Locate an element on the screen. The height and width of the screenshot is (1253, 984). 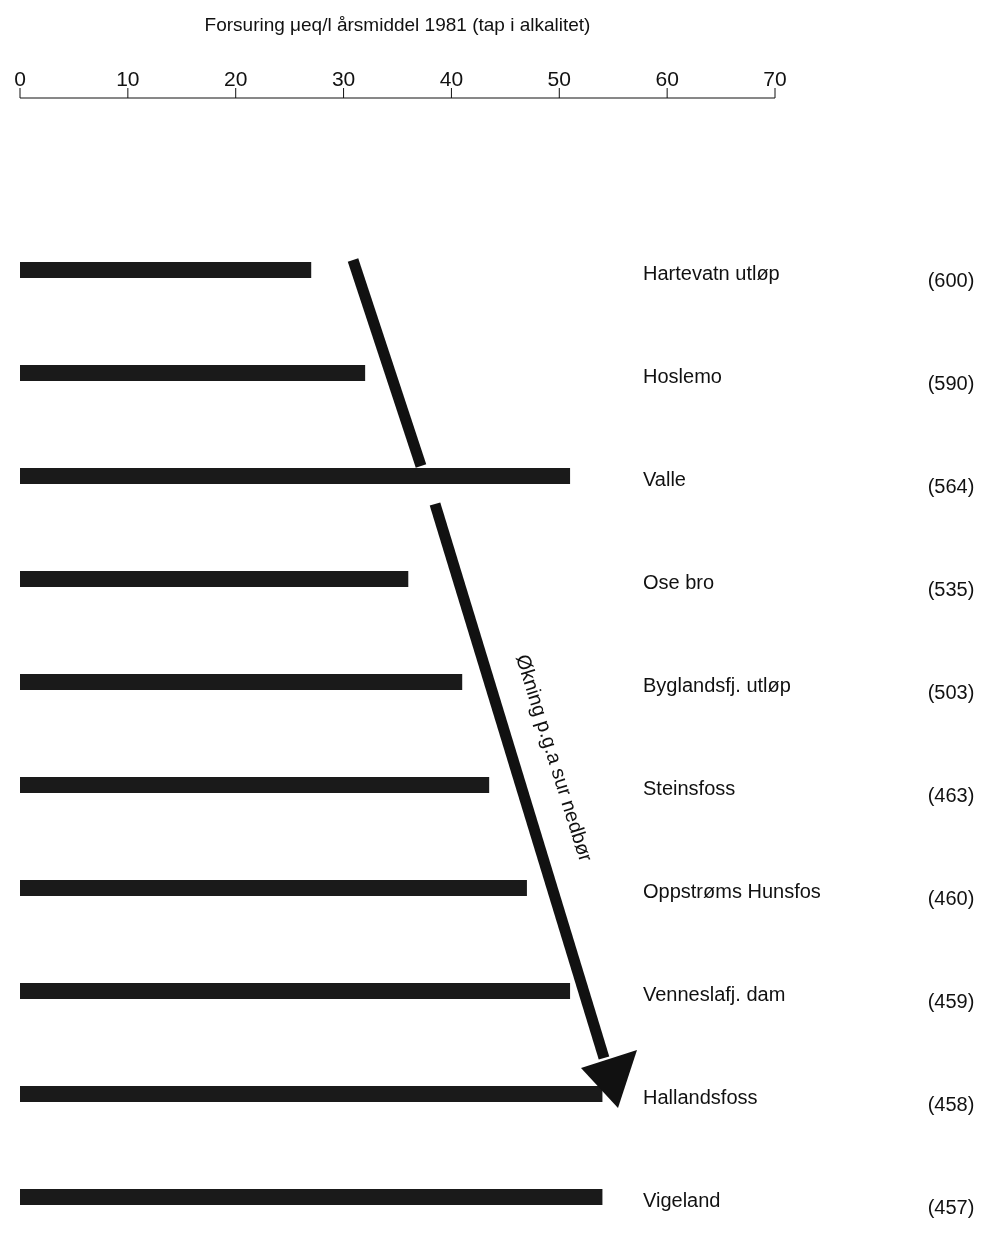
x-tick-label: 30 is located at coordinates (343, 78).